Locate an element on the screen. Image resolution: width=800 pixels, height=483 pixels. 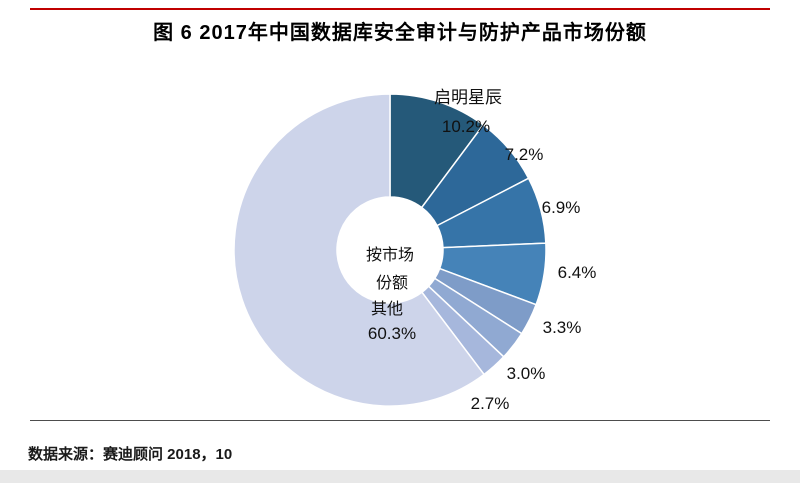
segment-name-label: 启明星辰 is located at coordinates (468, 97).